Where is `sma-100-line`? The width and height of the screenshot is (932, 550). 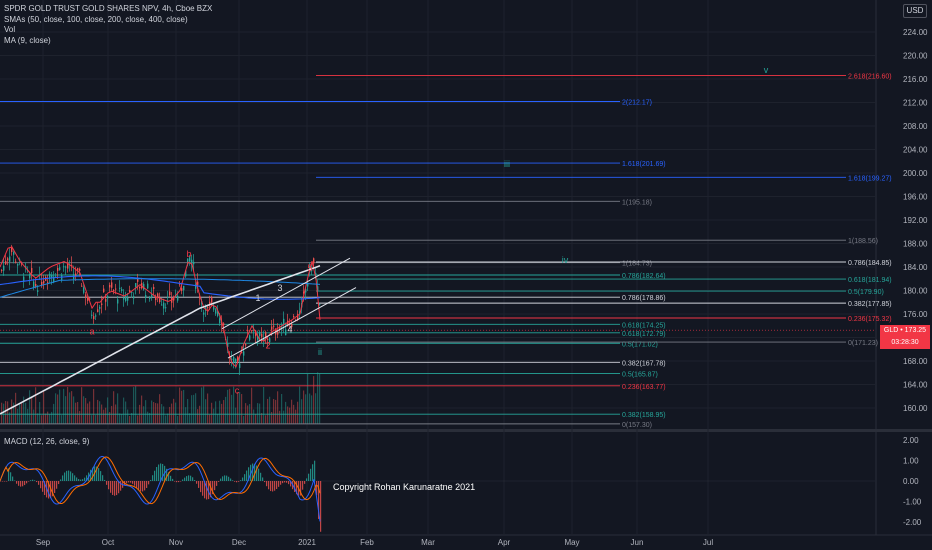 sma-100-line is located at coordinates (160, 287).